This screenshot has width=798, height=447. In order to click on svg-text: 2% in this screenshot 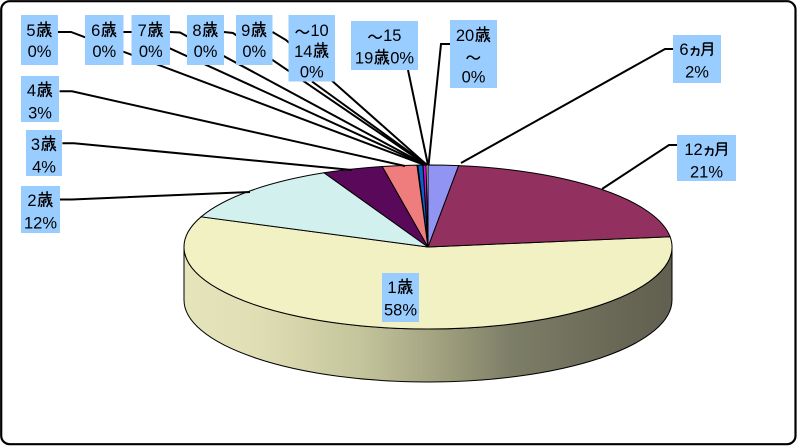, I will do `click(697, 73)`.